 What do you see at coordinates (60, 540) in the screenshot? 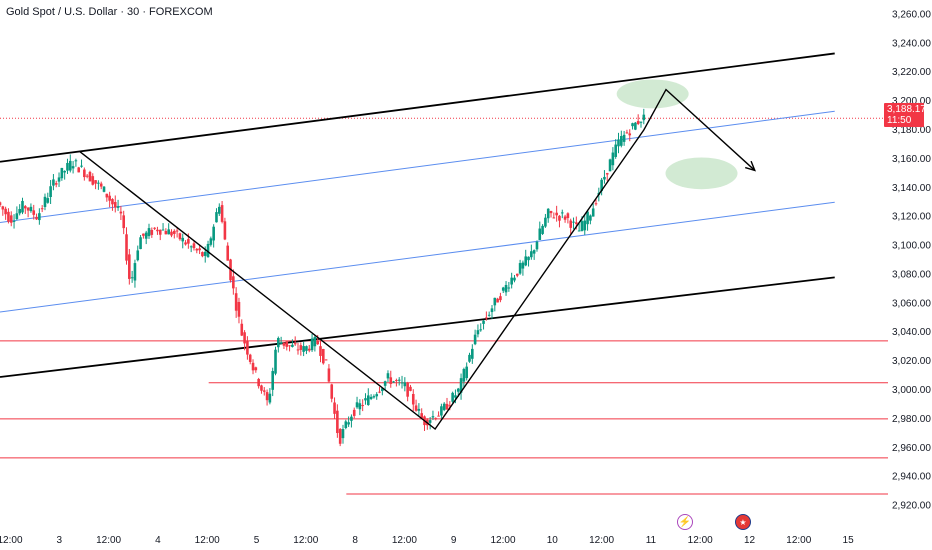
I see `x-tick-label: 3` at bounding box center [60, 540].